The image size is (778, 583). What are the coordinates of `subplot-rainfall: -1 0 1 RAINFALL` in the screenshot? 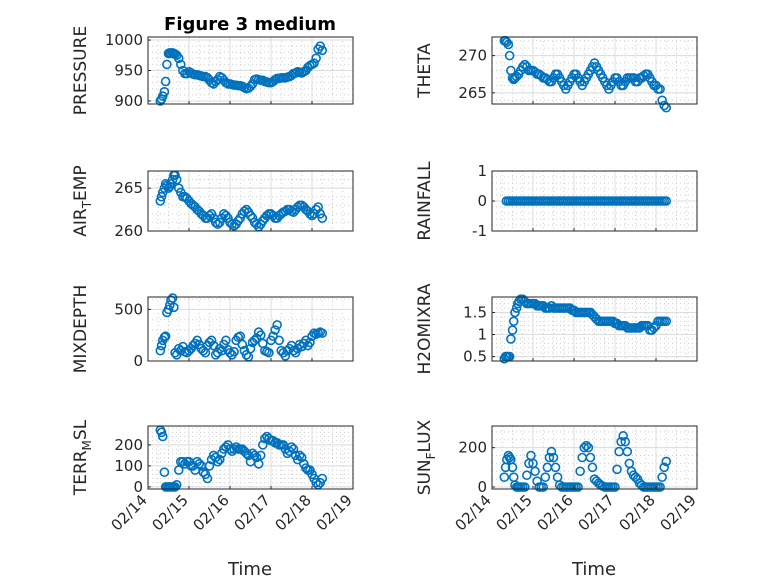 It's located at (556, 201).